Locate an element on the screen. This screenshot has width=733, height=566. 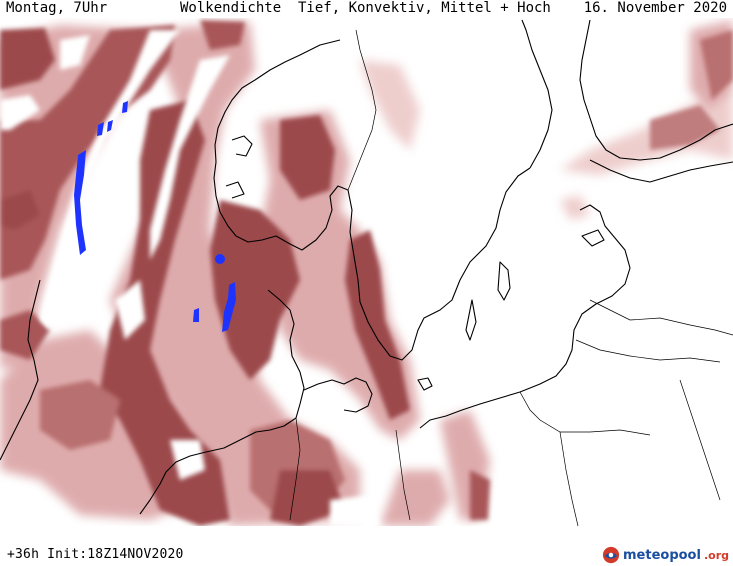
forecast-date: 16. November 2020 is located at coordinates (655, 8).